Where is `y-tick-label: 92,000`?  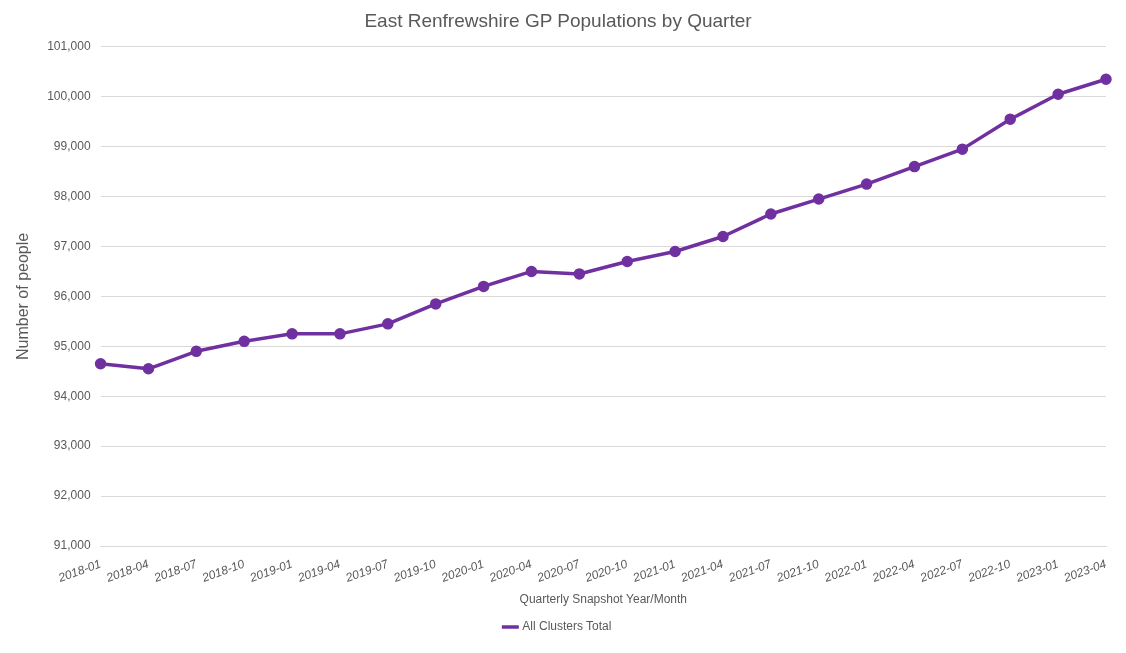
y-tick-label: 92,000 is located at coordinates (72, 495).